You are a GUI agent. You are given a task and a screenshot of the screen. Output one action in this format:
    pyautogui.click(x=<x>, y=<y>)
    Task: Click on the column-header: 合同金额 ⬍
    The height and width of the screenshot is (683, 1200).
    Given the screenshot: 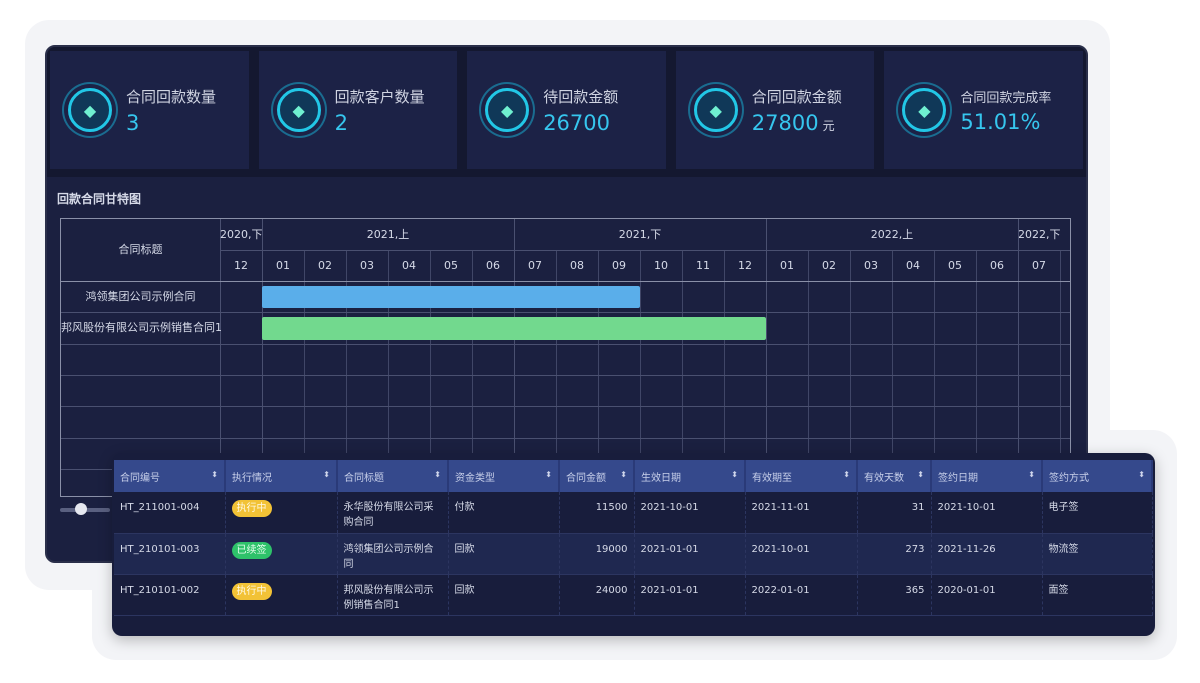 What is the action you would take?
    pyautogui.click(x=597, y=476)
    